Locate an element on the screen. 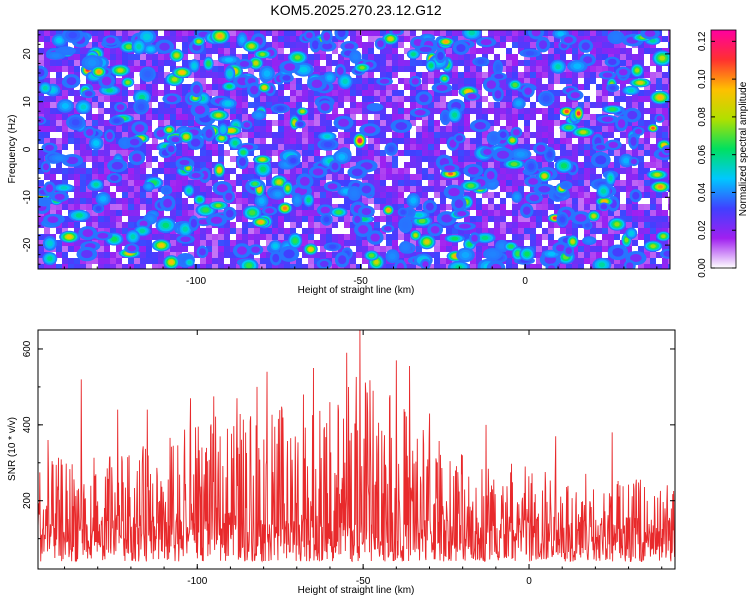 This screenshot has width=750, height=600. colorbar-tick-label: 0.00 is located at coordinates (702, 268).